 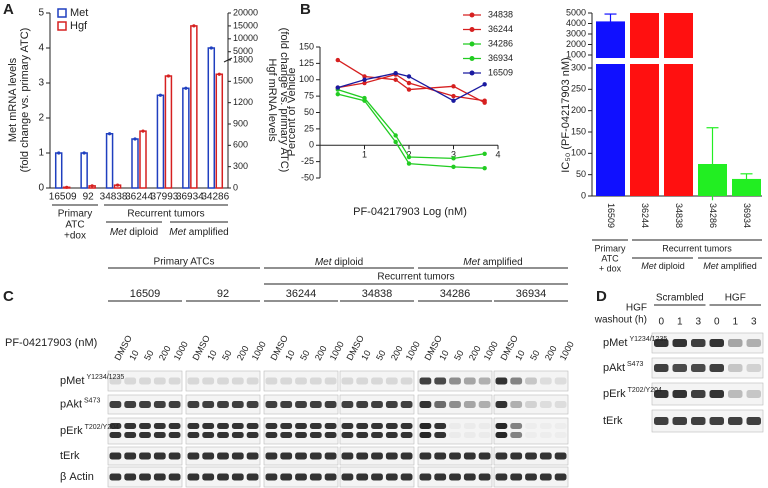 What do you see at coordinates (190, 197) in the screenshot?
I see `x-tick-label: 36934` at bounding box center [190, 197].